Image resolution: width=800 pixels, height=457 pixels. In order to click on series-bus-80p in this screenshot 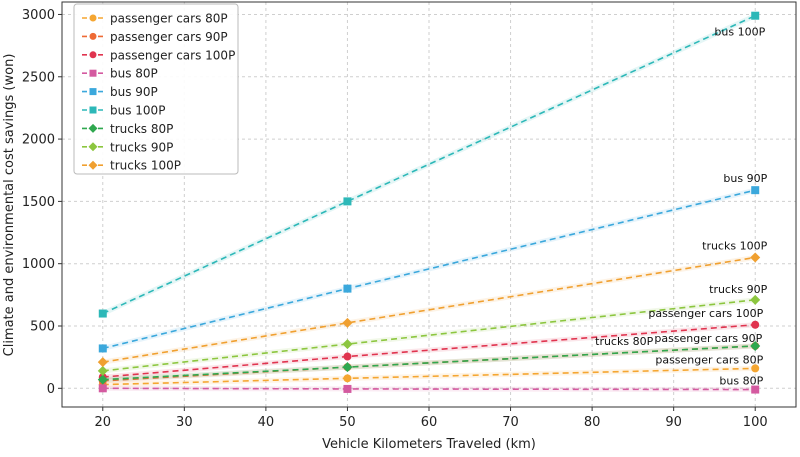, I will do `click(429, 389)`.